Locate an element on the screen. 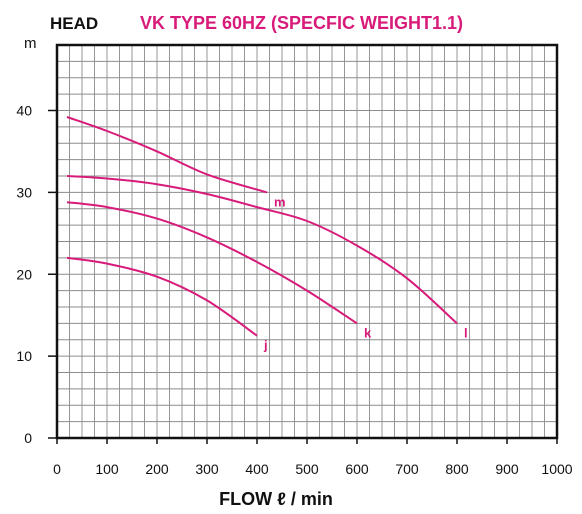 This screenshot has width=582, height=514. x-tick-label: 200 is located at coordinates (157, 469).